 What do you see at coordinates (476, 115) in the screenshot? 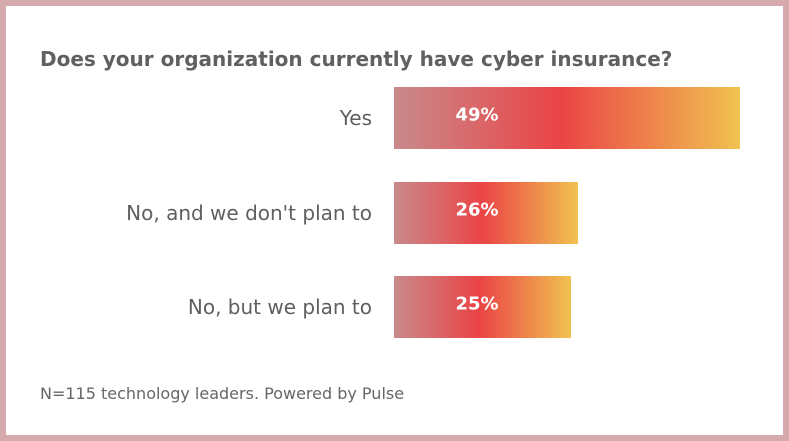
I see `value-label: 49%` at bounding box center [476, 115].